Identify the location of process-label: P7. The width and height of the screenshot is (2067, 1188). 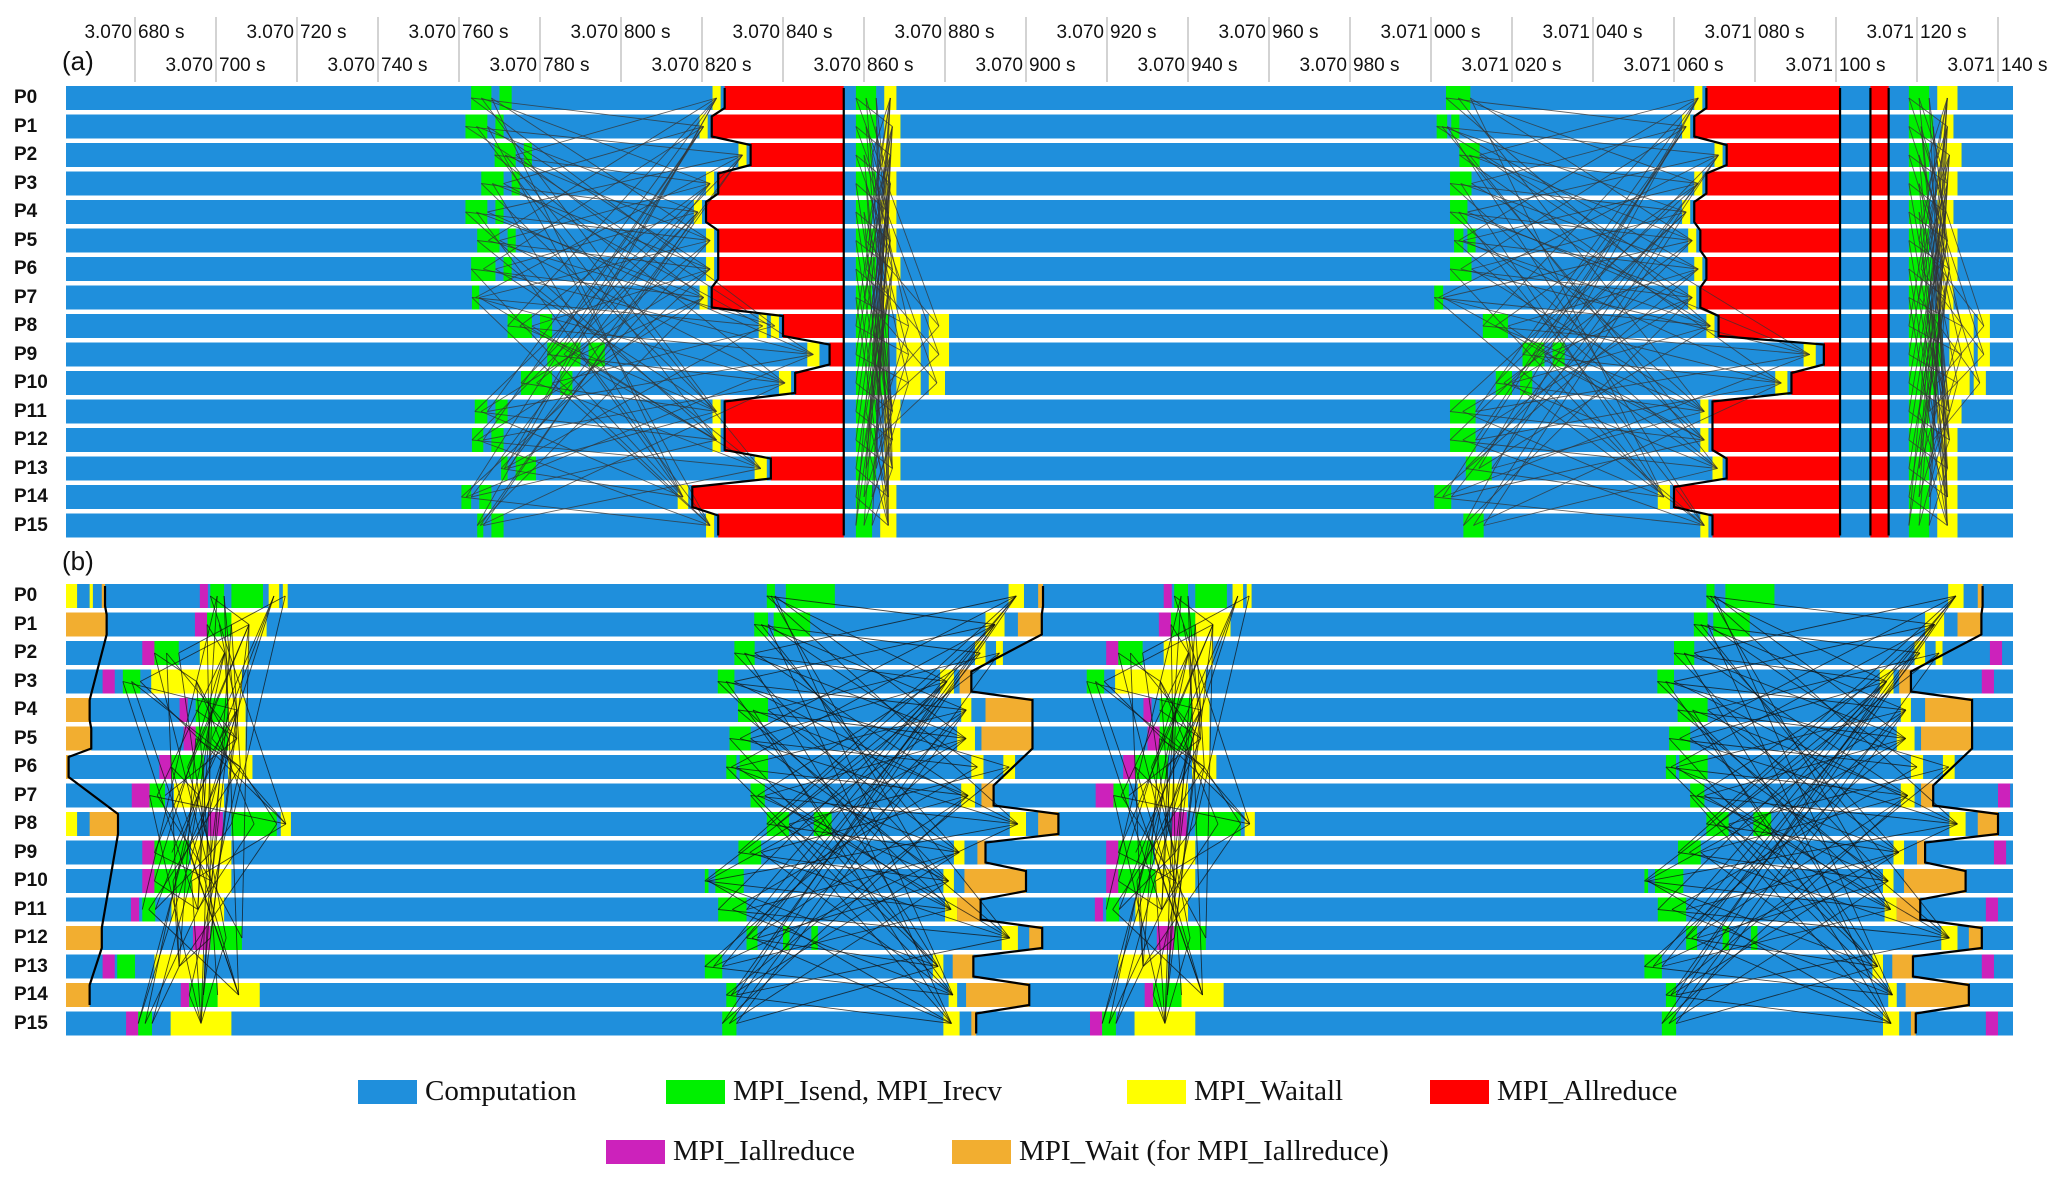
(26, 297).